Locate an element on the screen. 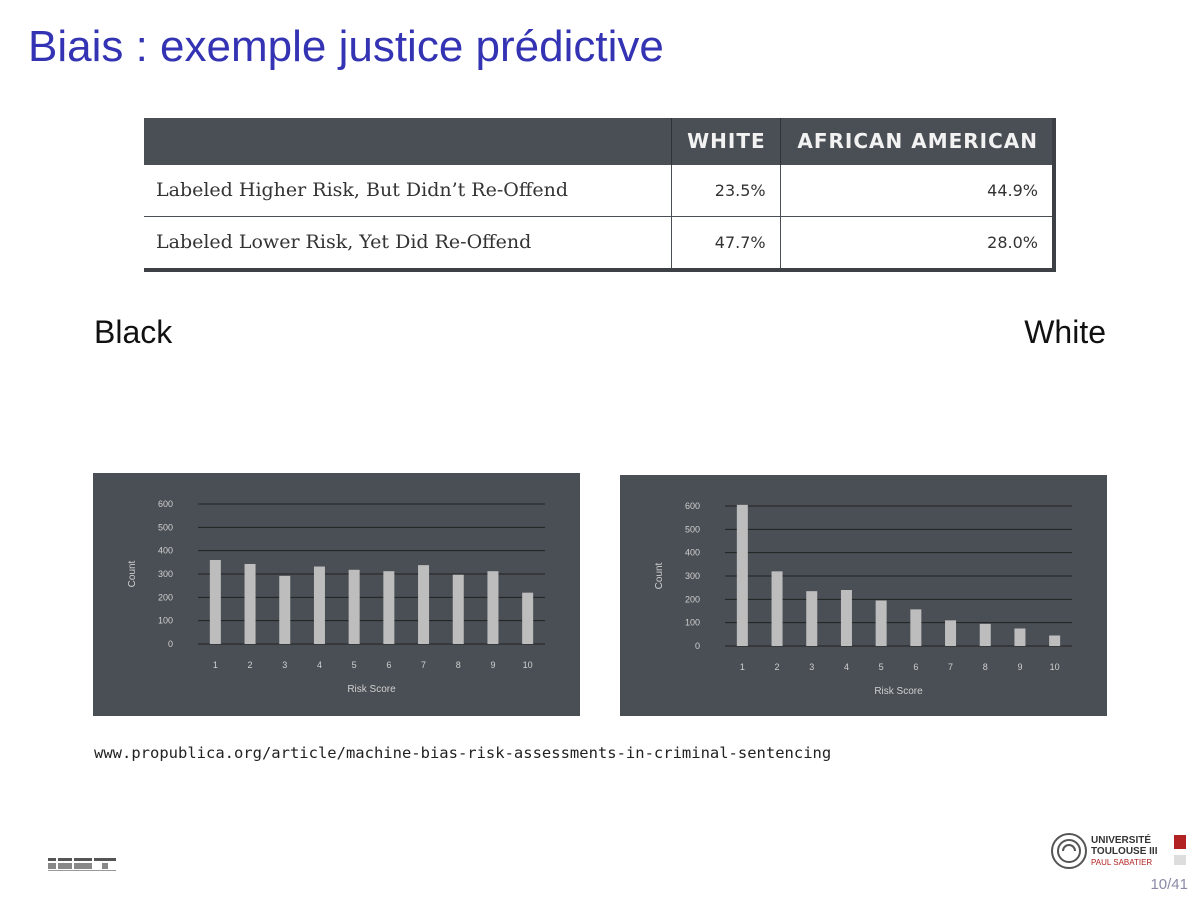 This screenshot has width=1200, height=901. table-header-blank is located at coordinates (408, 141).